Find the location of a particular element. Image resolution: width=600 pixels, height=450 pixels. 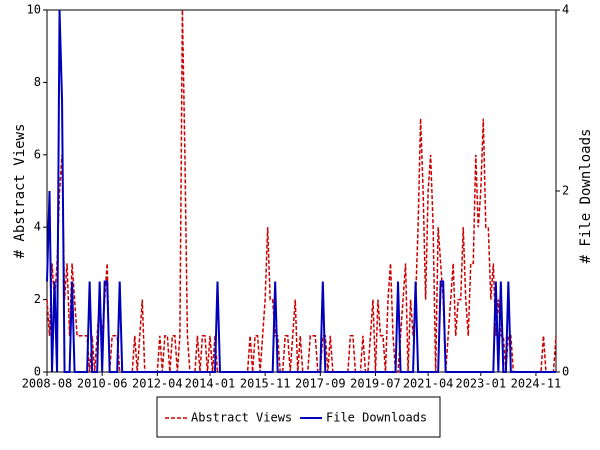

y-axis-title: # Abstract Views is located at coordinates (20, 191).